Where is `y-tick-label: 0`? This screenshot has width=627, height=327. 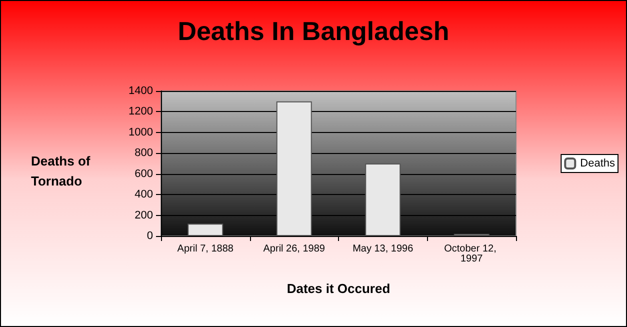
y-tick-label: 0 is located at coordinates (149, 236).